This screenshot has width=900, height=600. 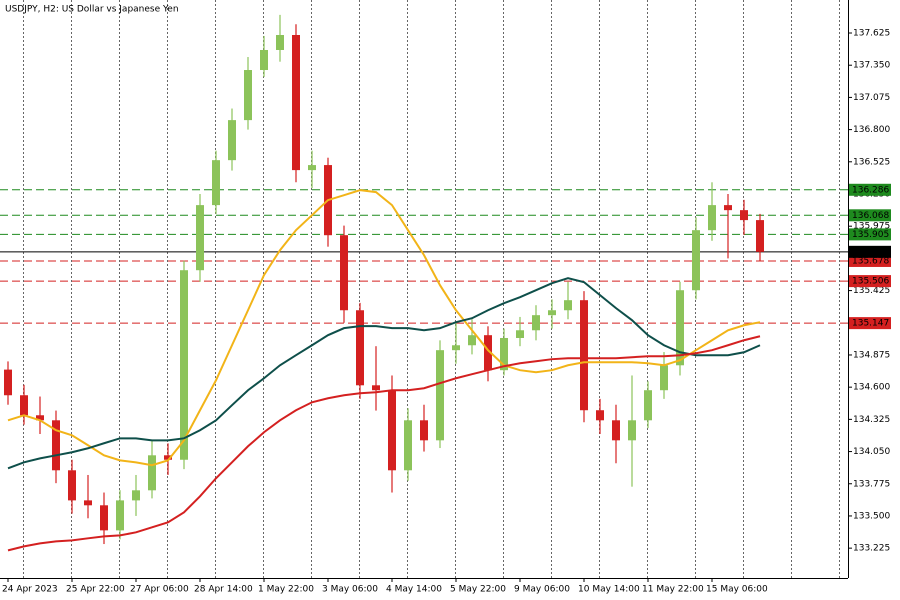 I want to click on x-tick-label: 28 Apr 14:00, so click(x=223, y=590).